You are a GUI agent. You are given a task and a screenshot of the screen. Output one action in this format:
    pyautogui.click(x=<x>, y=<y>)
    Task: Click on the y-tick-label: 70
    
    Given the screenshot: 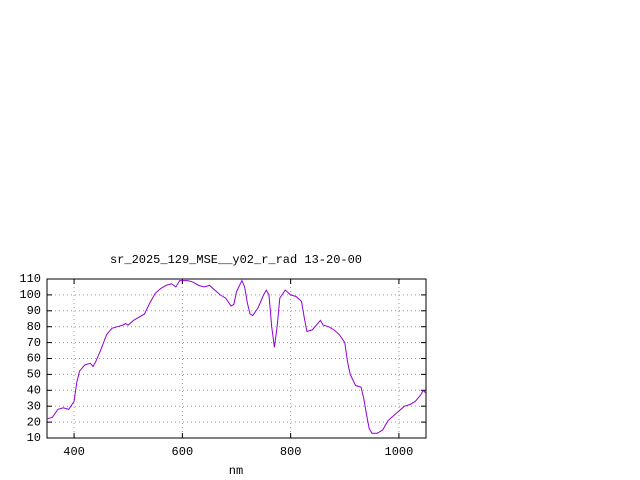 What is the action you would take?
    pyautogui.click(x=34, y=343)
    